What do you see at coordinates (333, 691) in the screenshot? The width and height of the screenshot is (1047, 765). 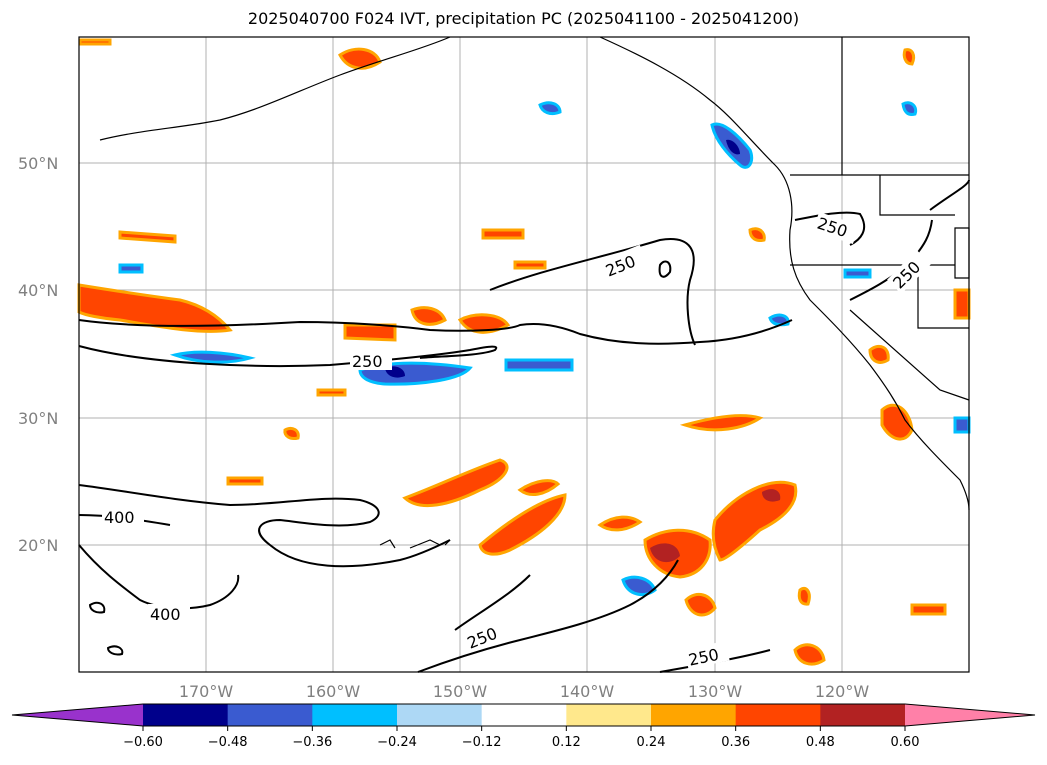 I see `lon-label: 160°W` at bounding box center [333, 691].